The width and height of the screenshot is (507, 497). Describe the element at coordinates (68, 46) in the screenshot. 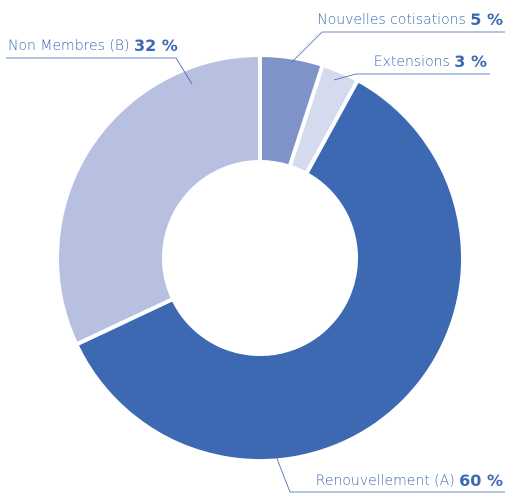

I see `label-name: Non Membres (B)` at that location.